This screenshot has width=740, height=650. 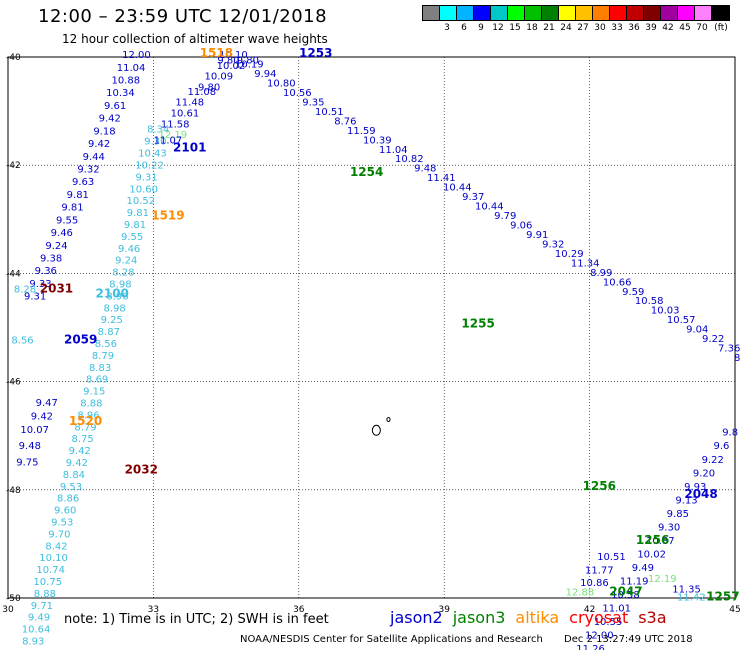 I want to click on wave-height-value: 8.96, so click(x=117, y=296).